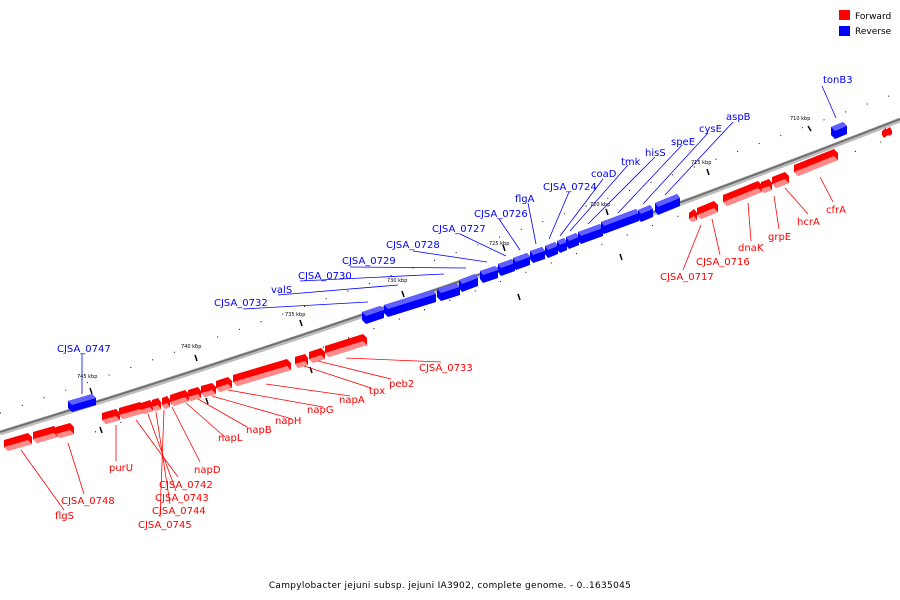  I want to click on gene-block-grpE, so click(766, 186).